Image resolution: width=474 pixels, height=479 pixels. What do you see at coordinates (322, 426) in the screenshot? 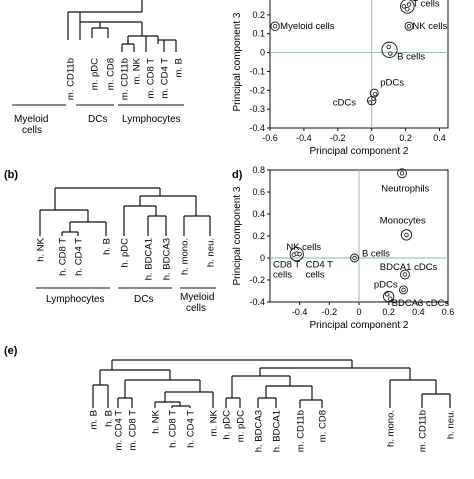
I see `leaf-label: m. CD8` at bounding box center [322, 426].